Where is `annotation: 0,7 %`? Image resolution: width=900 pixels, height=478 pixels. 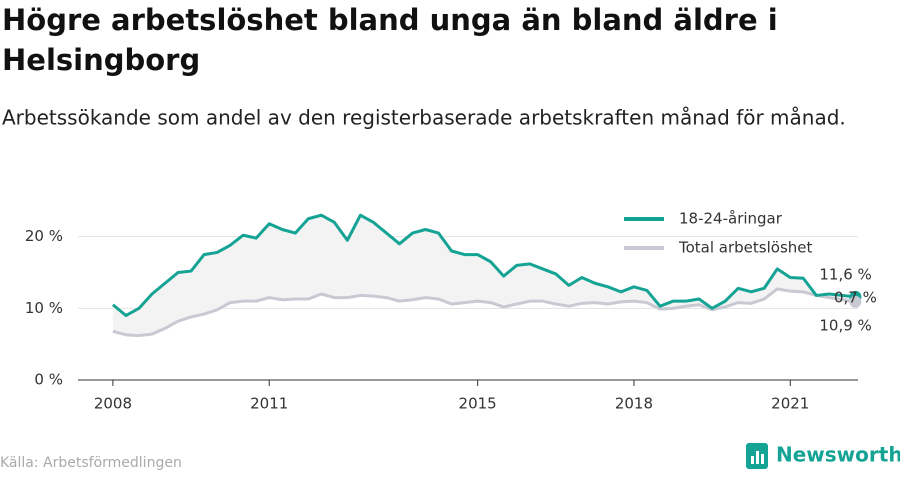
annotation: 0,7 % is located at coordinates (855, 298).